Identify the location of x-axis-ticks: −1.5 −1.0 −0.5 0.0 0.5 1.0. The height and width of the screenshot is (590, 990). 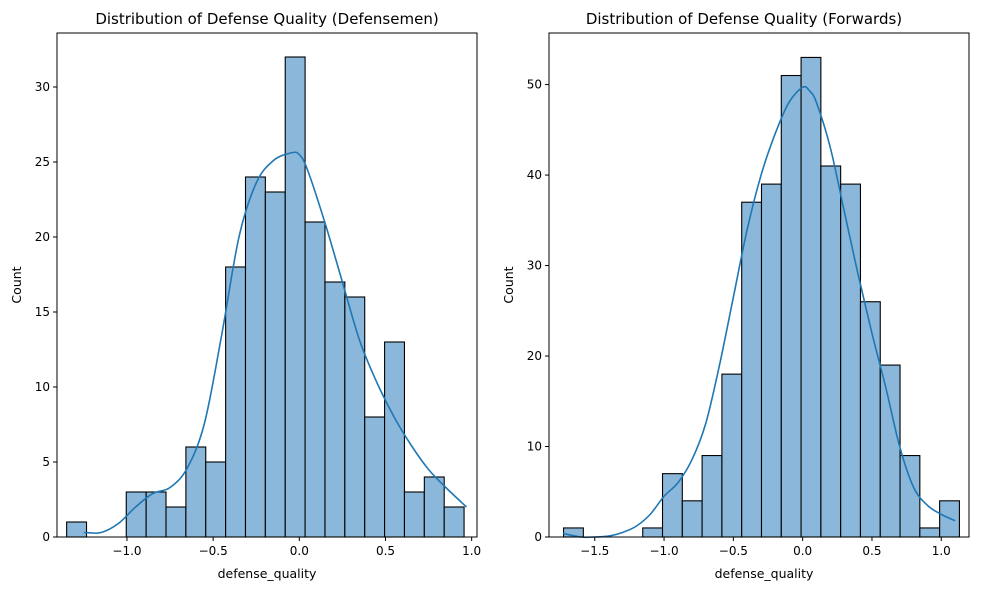
(765, 547).